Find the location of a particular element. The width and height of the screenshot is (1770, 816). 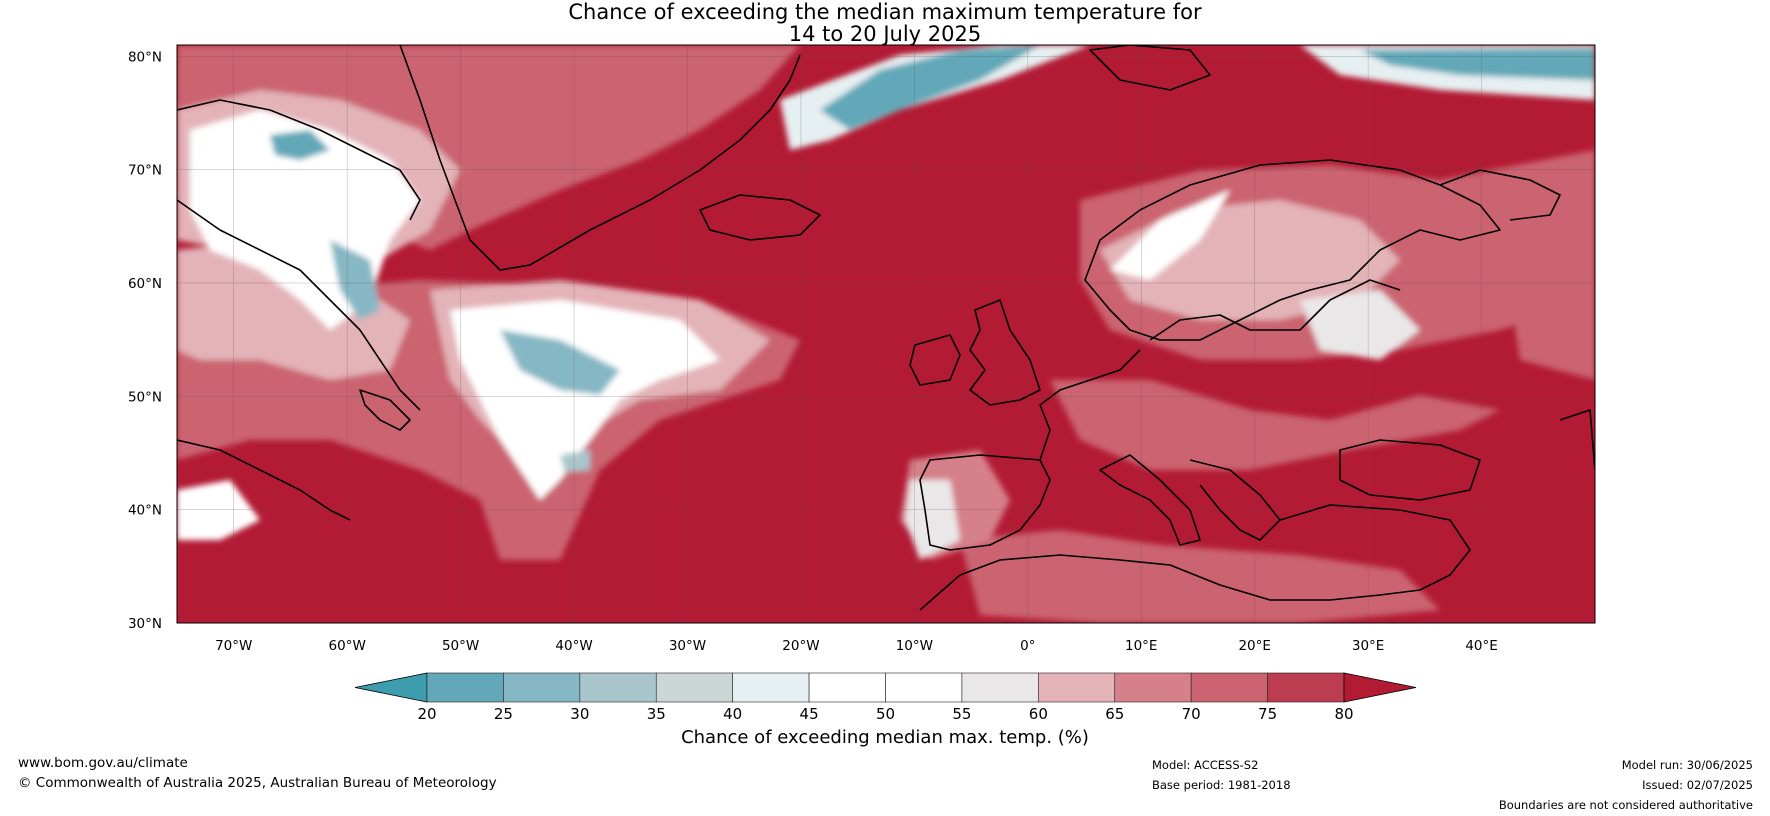

lon-tick-label: 40°W is located at coordinates (573, 646).